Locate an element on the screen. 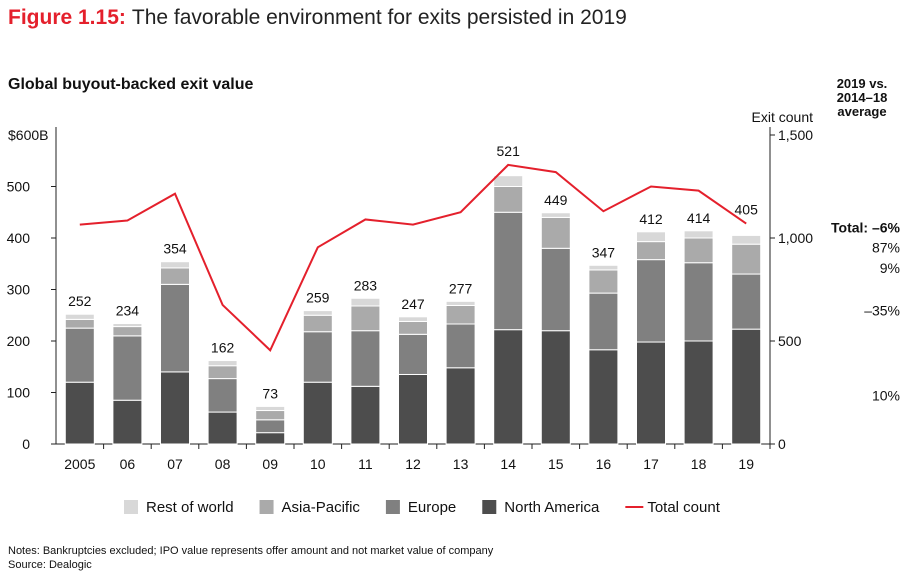 This screenshot has width=909, height=584. chart-subtitle: Global buyout-backed exit value is located at coordinates (131, 84).